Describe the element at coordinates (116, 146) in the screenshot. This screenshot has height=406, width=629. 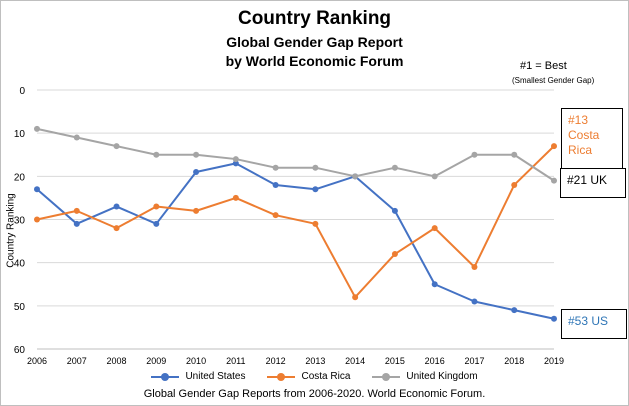
I see `data-point-united-kingdom-2008` at that location.